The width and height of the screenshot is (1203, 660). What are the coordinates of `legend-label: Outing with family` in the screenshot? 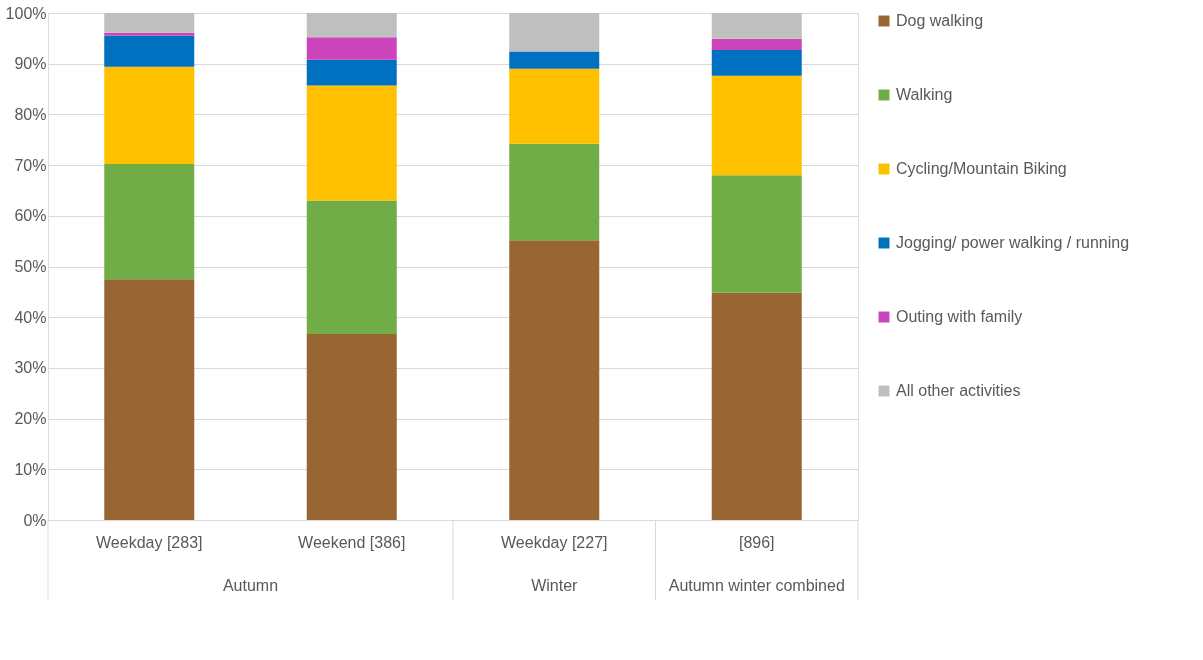 It's located at (959, 316).